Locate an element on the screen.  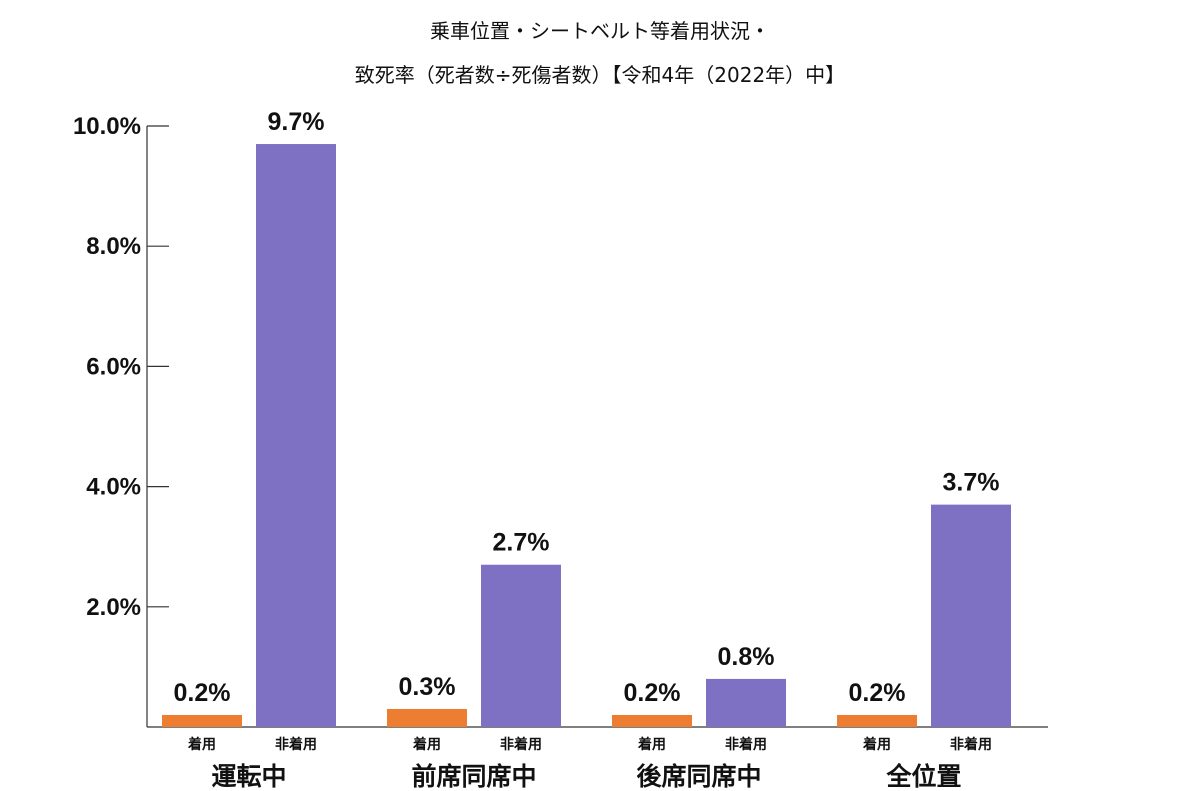
data-label: 2.7% is located at coordinates (521, 543).